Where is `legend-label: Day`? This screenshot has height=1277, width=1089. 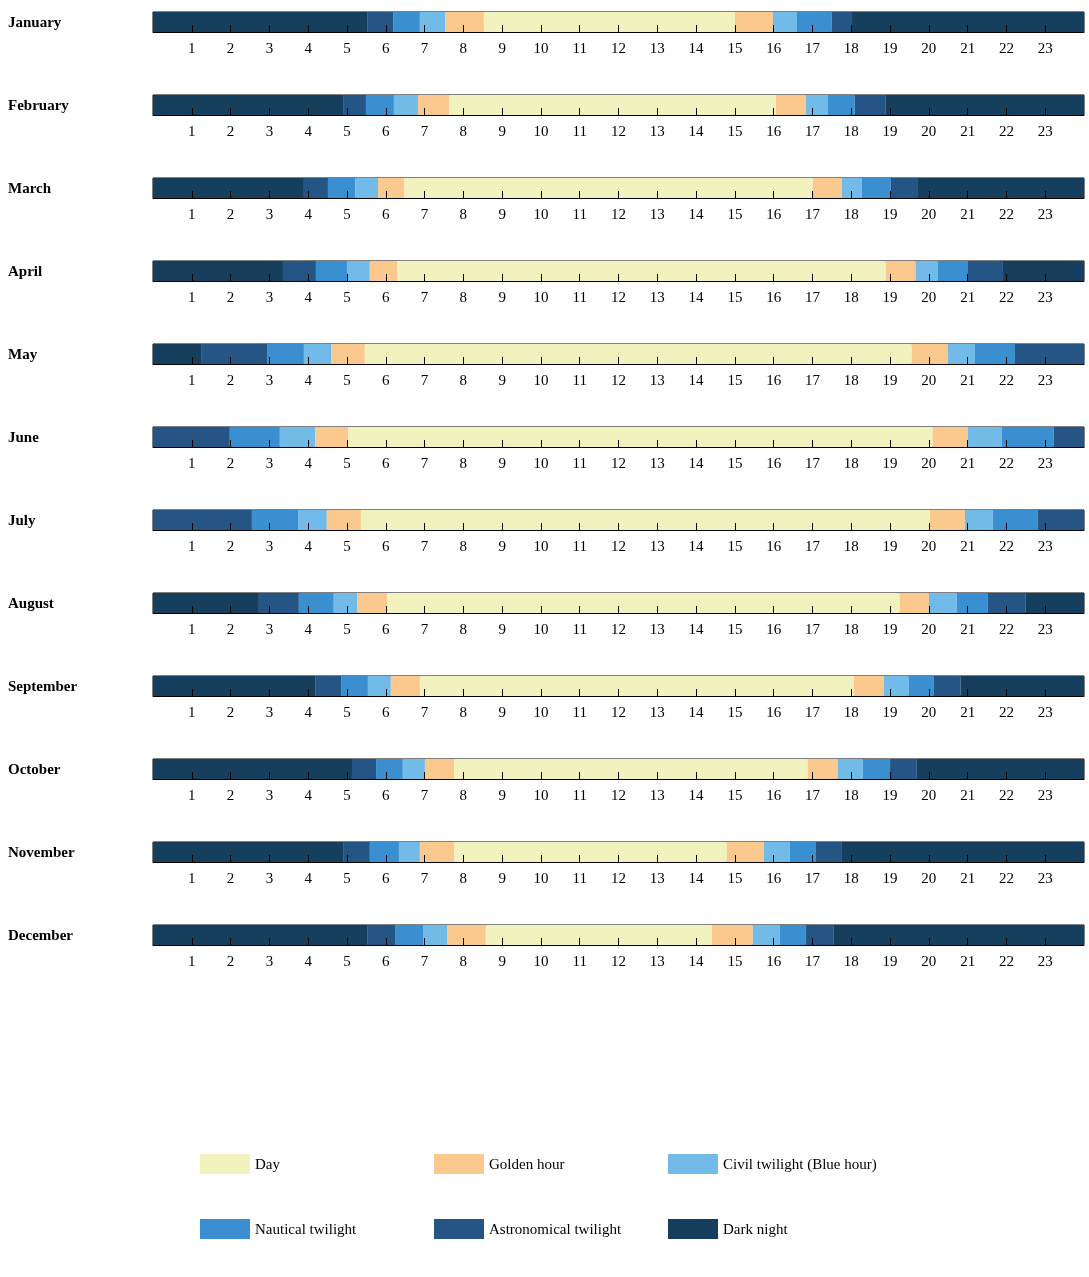
legend-label: Day is located at coordinates (268, 1164).